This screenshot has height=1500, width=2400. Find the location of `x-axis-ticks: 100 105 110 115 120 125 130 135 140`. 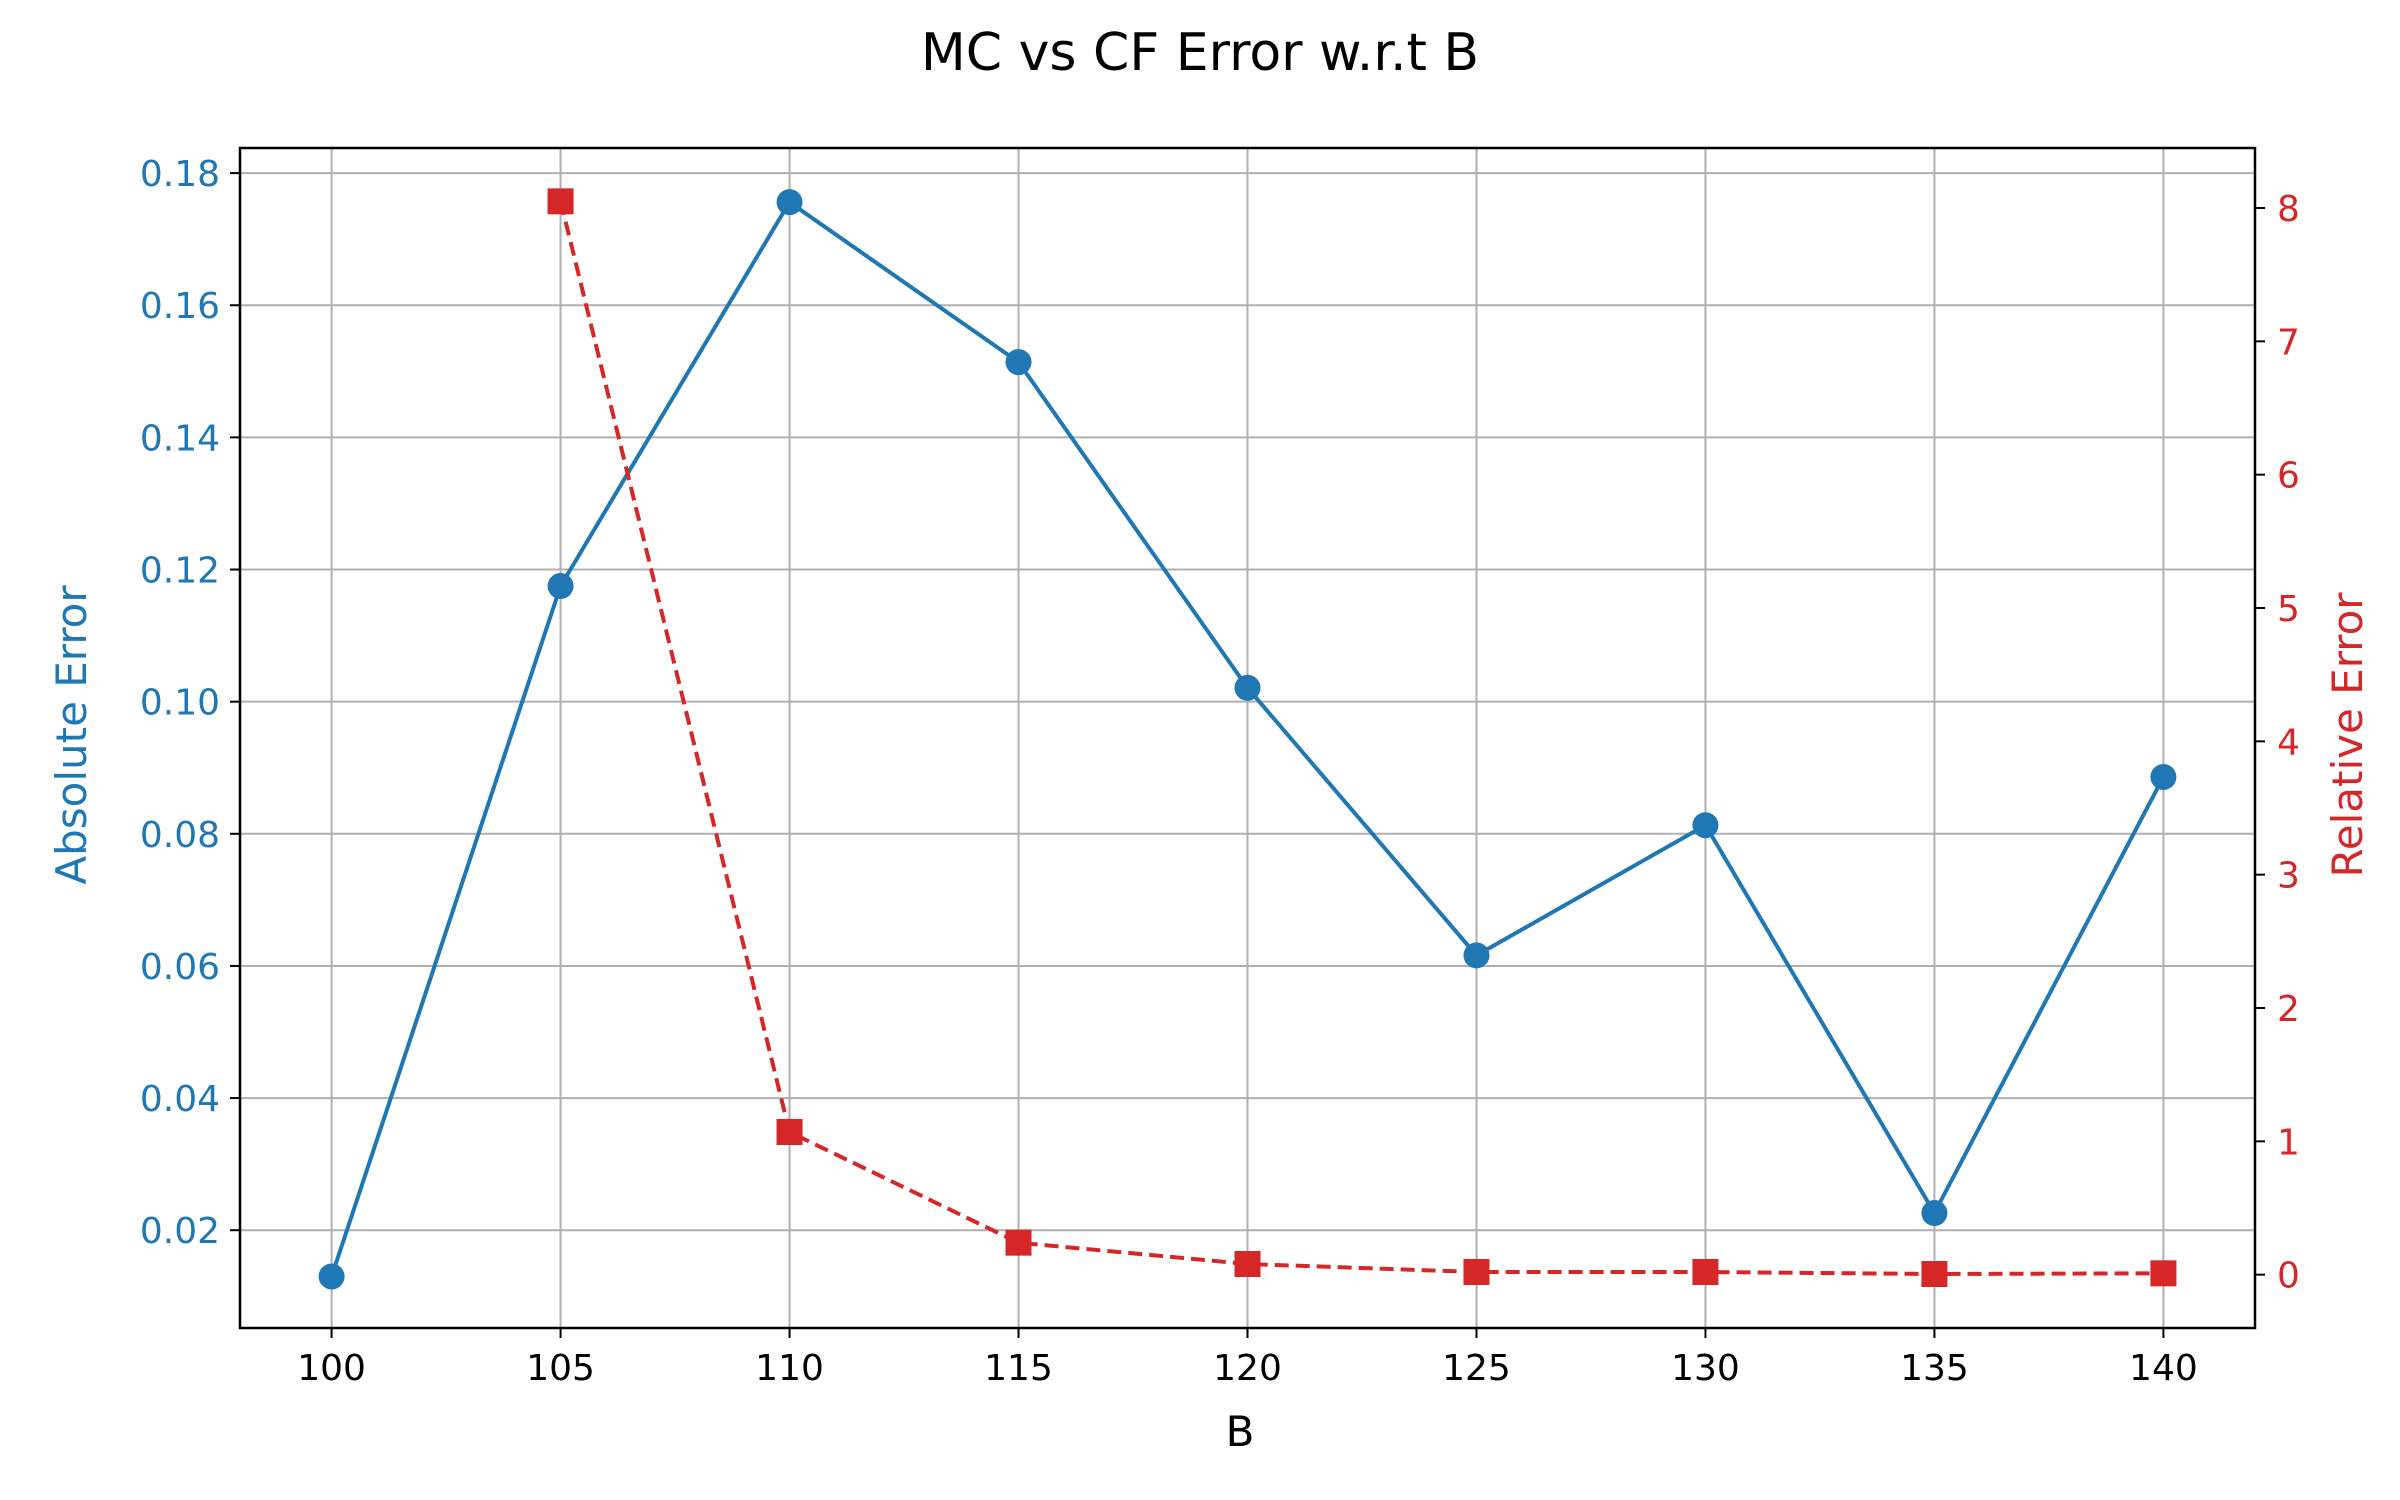

x-axis-ticks: 100 105 110 115 120 125 130 135 140 is located at coordinates (1247, 1358).